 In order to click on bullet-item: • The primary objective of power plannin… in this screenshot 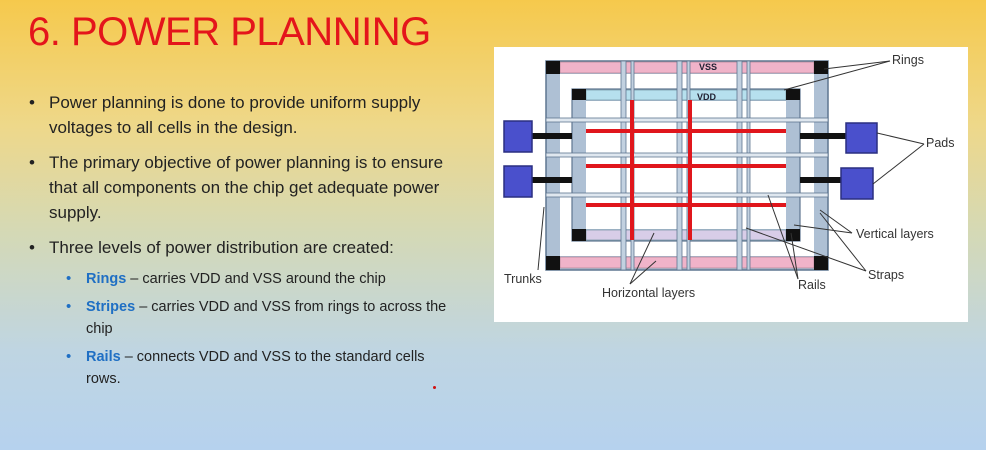, I will do `click(243, 187)`.